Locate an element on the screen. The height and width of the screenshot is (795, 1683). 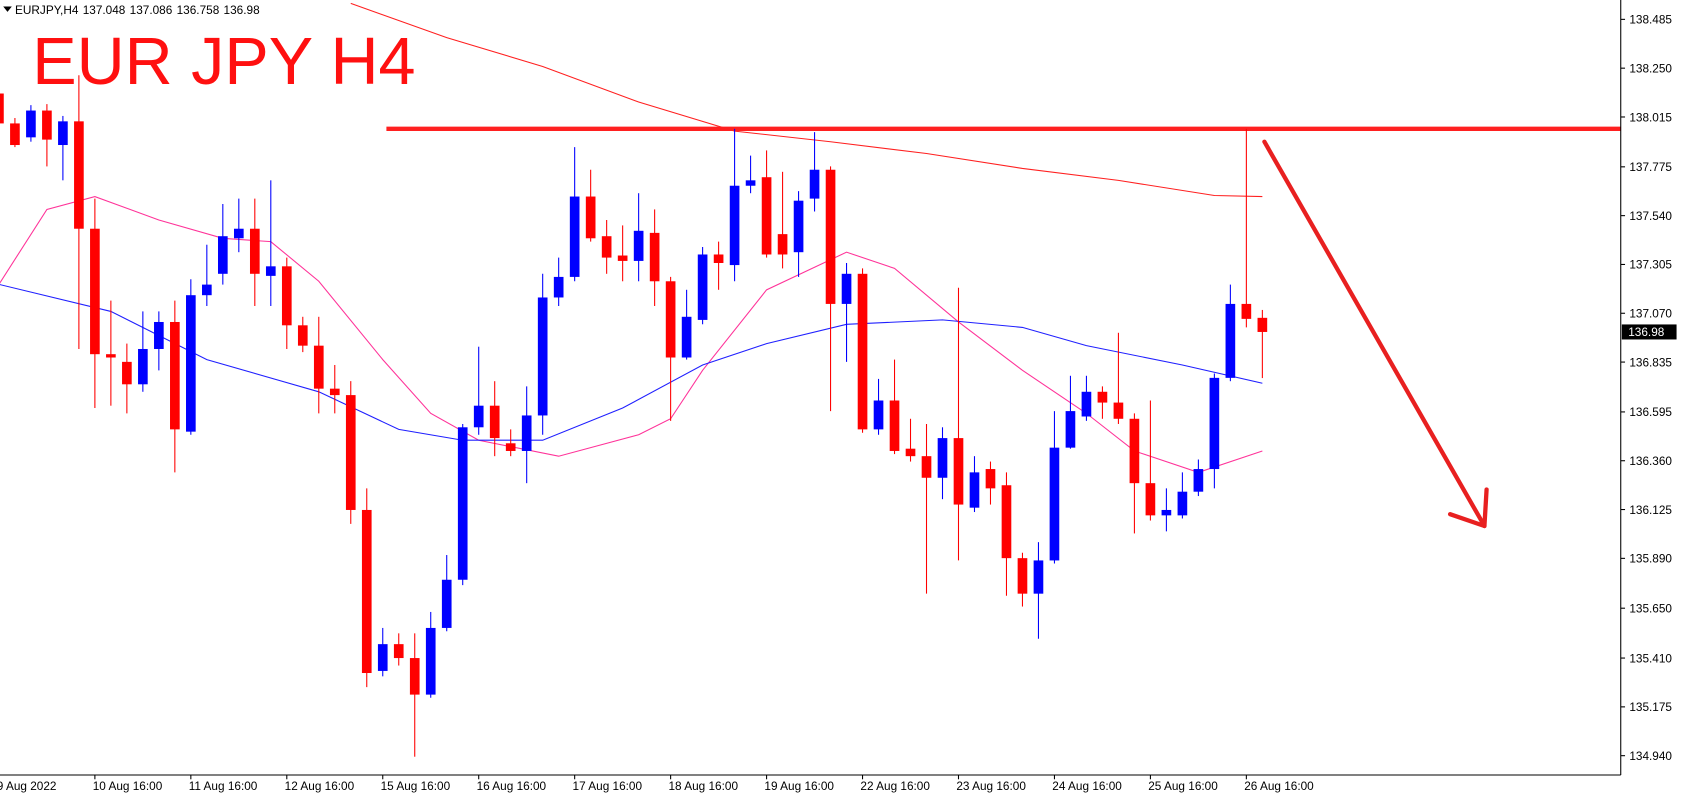
y-tick-label: 138.250 is located at coordinates (1650, 68).